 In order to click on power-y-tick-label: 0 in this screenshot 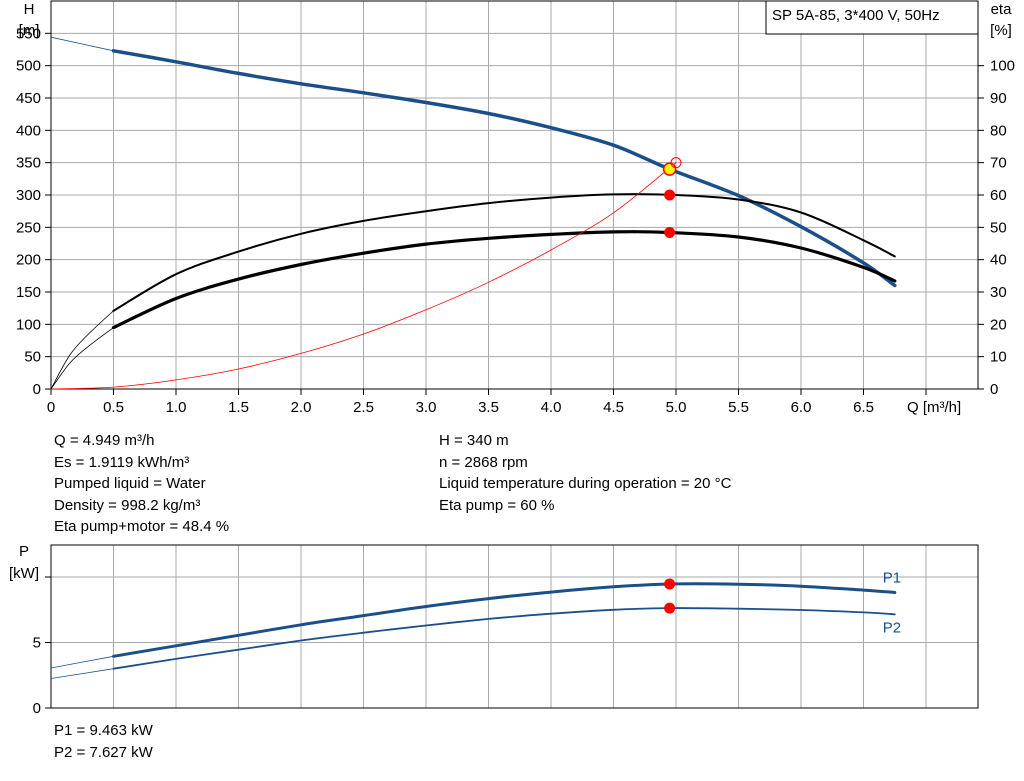, I will do `click(37, 708)`.